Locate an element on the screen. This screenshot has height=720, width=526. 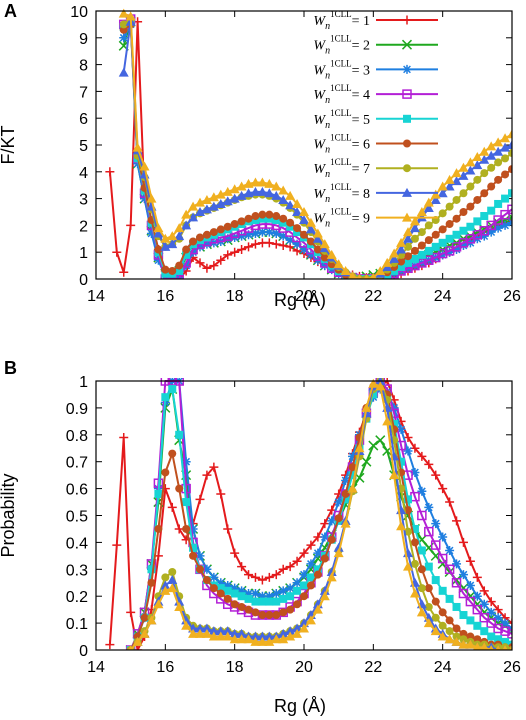
y-tick-label: 8 is located at coordinates (83, 66).